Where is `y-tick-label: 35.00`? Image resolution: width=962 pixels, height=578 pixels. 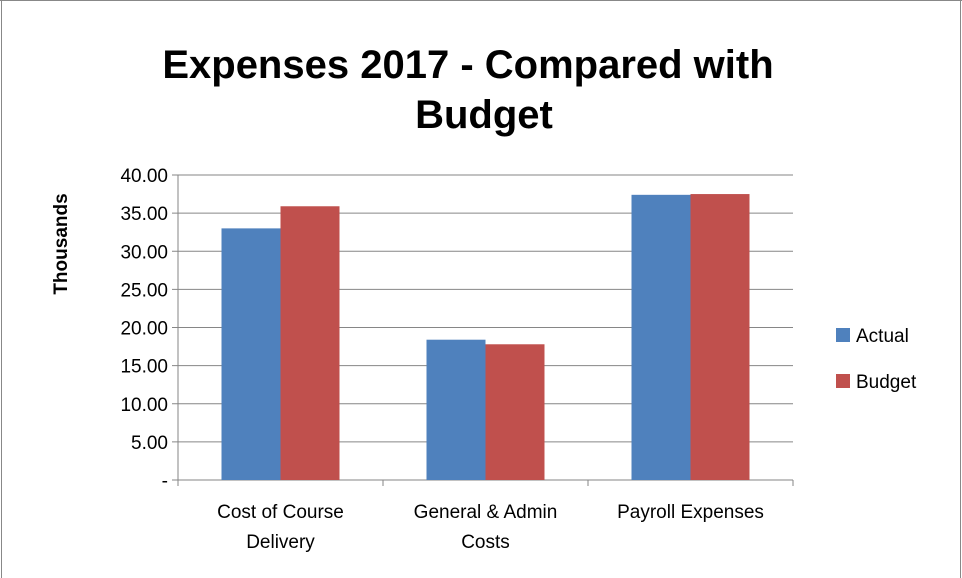 y-tick-label: 35.00 is located at coordinates (144, 214).